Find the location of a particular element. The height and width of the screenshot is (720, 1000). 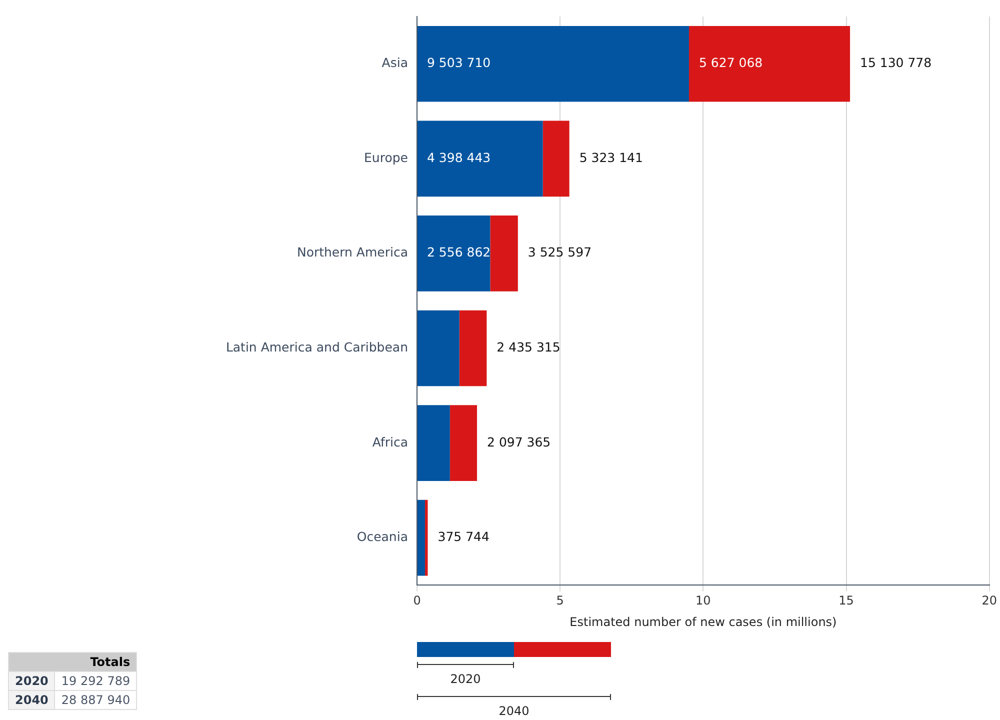

y-tick-label: Northern America is located at coordinates (352, 252).